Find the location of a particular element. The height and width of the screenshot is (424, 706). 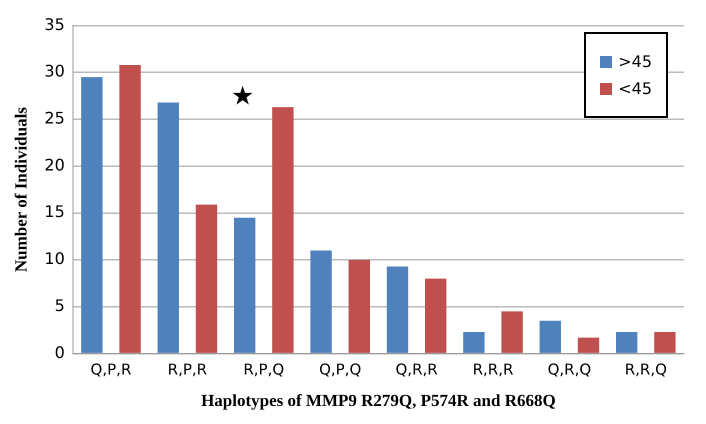

x-tick-label: R,P,R is located at coordinates (188, 369).